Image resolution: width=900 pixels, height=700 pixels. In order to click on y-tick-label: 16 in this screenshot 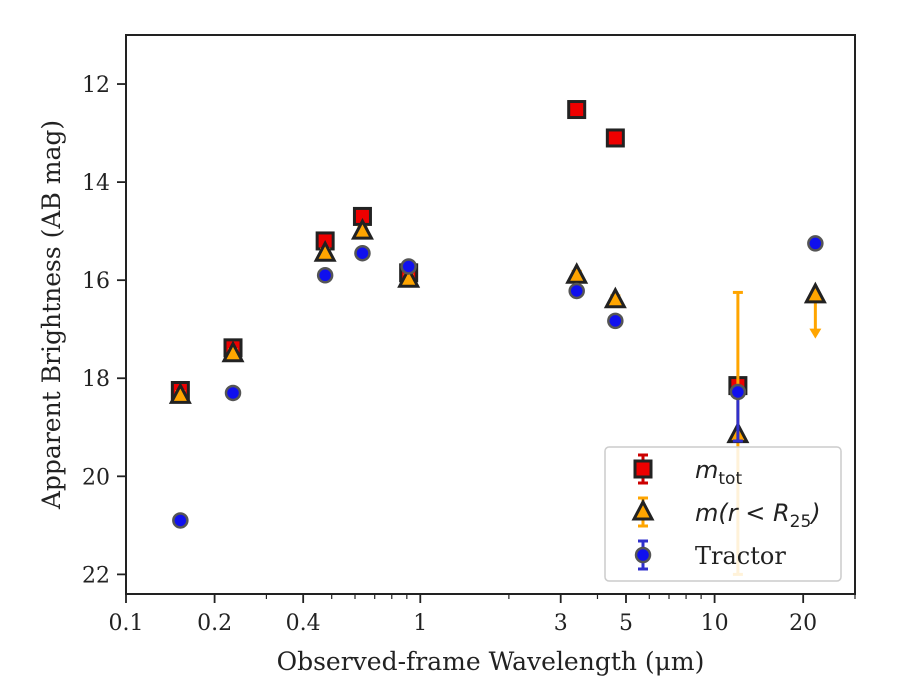, I will do `click(96, 281)`.